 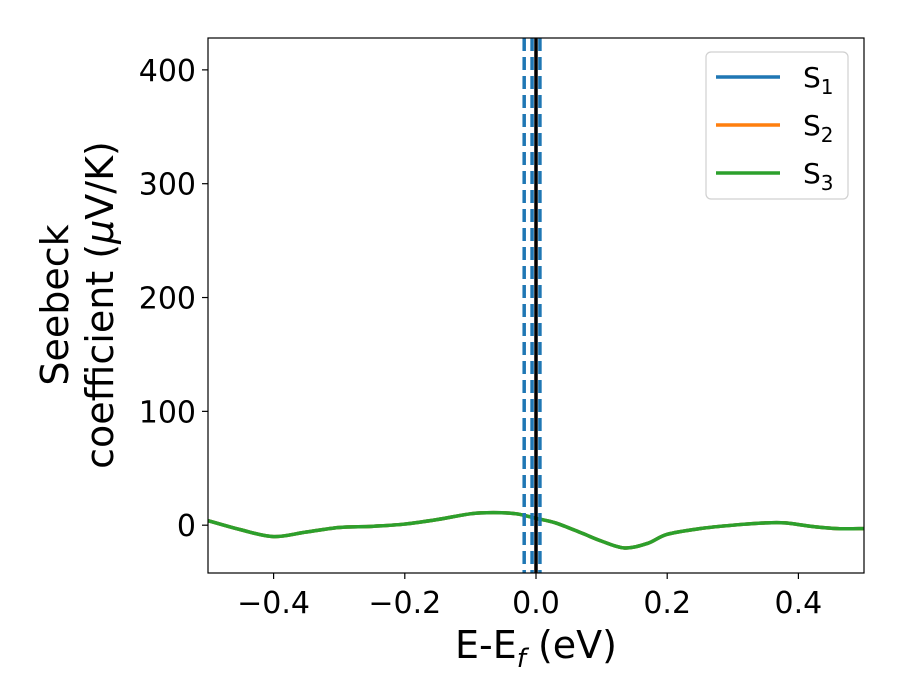 What do you see at coordinates (167, 412) in the screenshot?
I see `y-tick-label: 100` at bounding box center [167, 412].